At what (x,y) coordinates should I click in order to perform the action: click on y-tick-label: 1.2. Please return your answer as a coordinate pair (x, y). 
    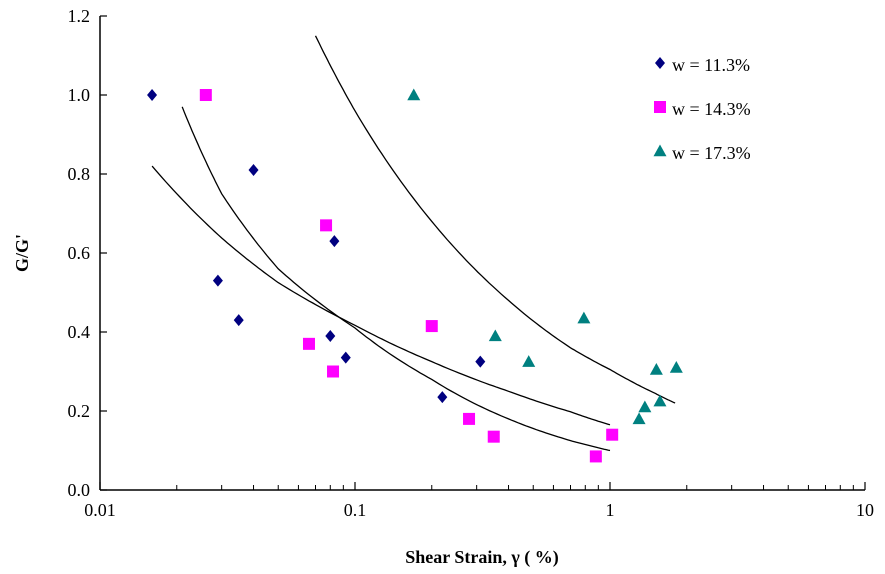
    Looking at the image, I should click on (79, 16).